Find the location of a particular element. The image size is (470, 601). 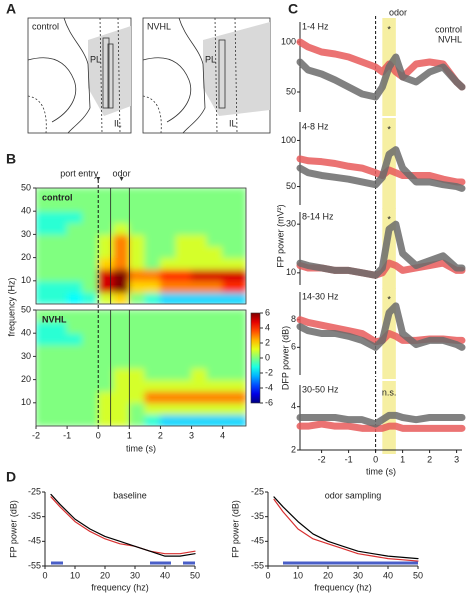

plot-frame is located at coordinates (141, 368).